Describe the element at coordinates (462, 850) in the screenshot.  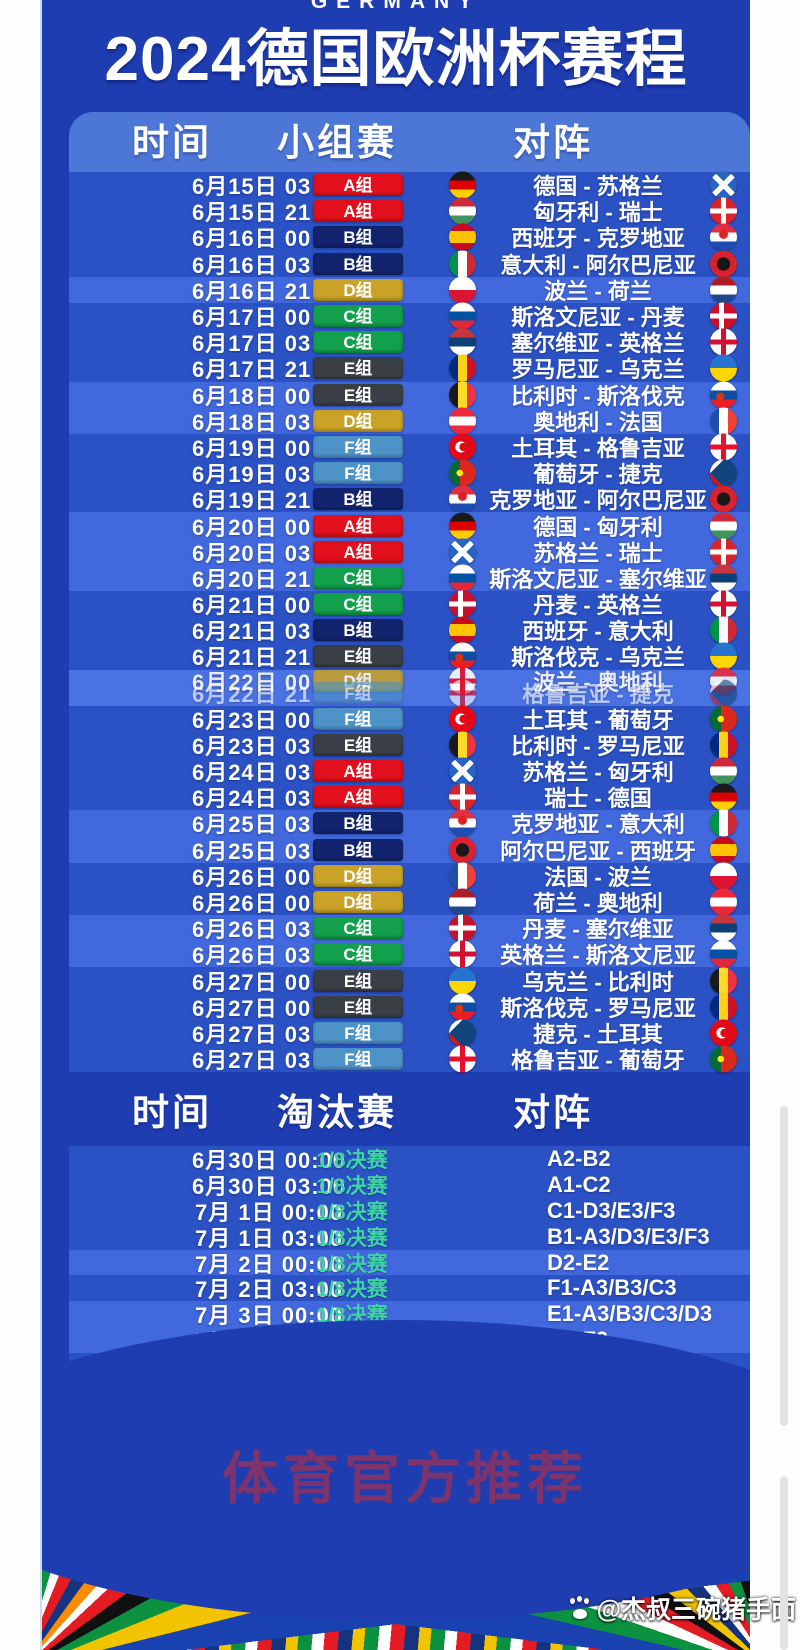
I see `albania-flag-icon` at that location.